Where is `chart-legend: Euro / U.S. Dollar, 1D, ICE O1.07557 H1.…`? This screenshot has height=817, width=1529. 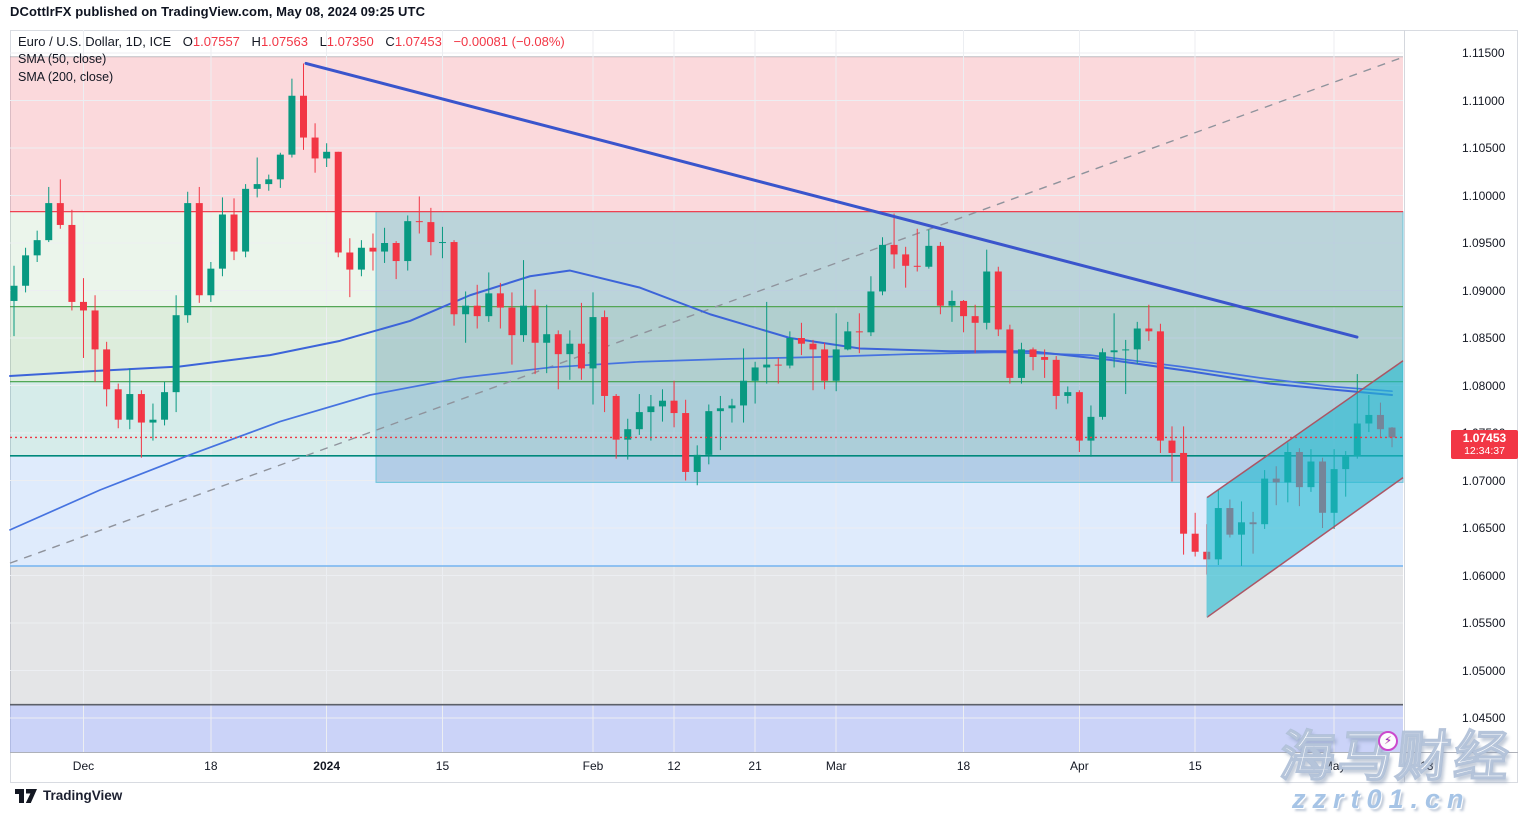 chart-legend: Euro / U.S. Dollar, 1D, ICE O1.07557 H1.… is located at coordinates (291, 59).